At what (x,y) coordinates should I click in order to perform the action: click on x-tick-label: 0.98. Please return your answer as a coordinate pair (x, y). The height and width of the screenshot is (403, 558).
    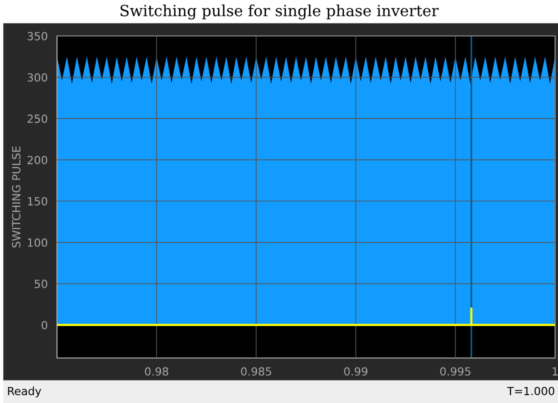
    Looking at the image, I should click on (156, 371).